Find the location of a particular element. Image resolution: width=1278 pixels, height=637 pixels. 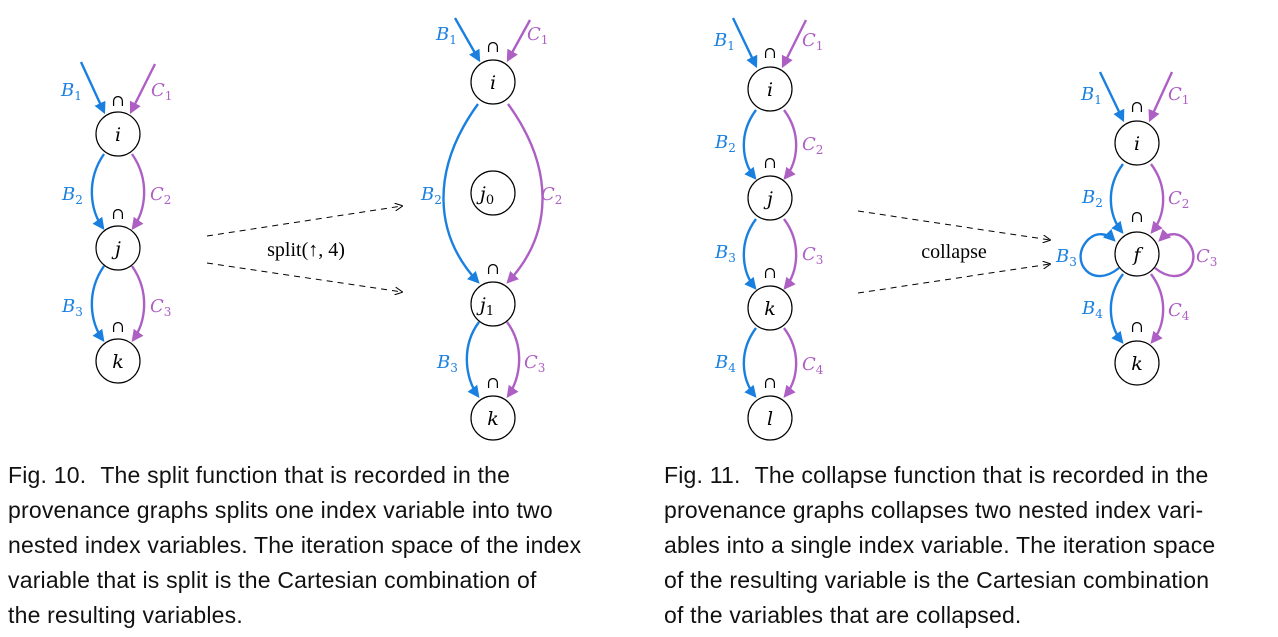

edge-c3-loop is located at coordinates (1174, 253).